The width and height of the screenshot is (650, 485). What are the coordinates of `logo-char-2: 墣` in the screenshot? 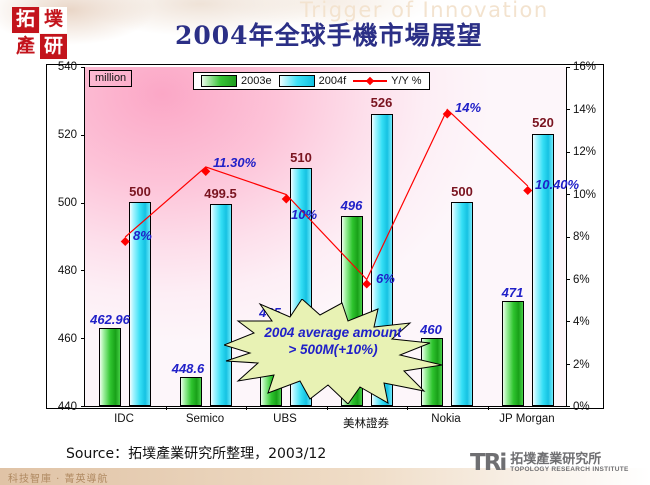 It's located at (53, 20).